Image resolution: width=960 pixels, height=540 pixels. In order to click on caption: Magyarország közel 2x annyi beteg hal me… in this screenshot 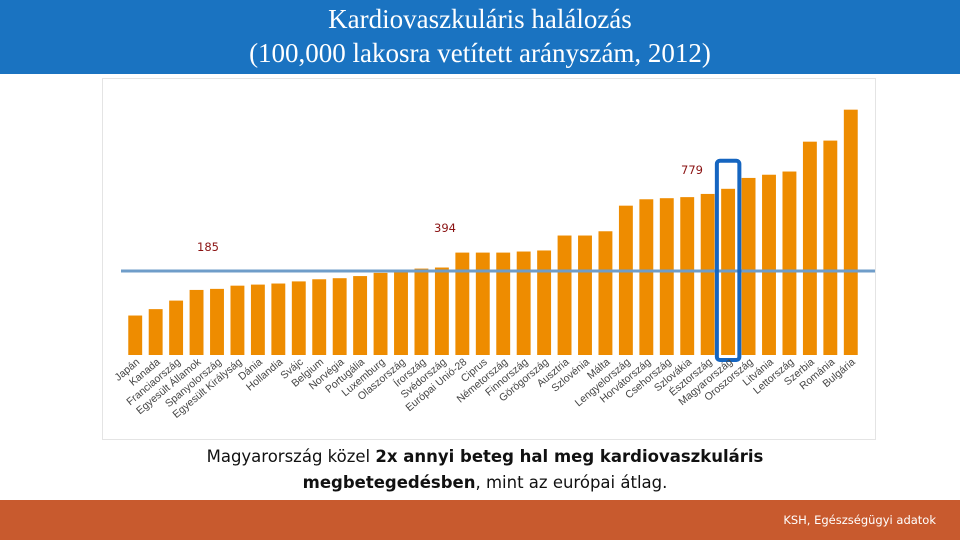, I will do `click(485, 470)`.